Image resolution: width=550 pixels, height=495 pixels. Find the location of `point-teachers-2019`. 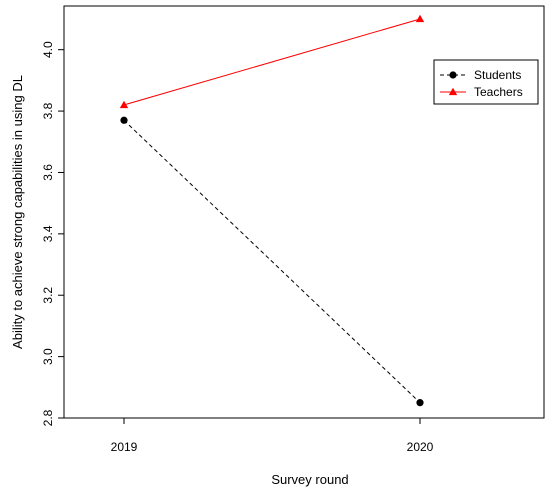

point-teachers-2019 is located at coordinates (124, 104).